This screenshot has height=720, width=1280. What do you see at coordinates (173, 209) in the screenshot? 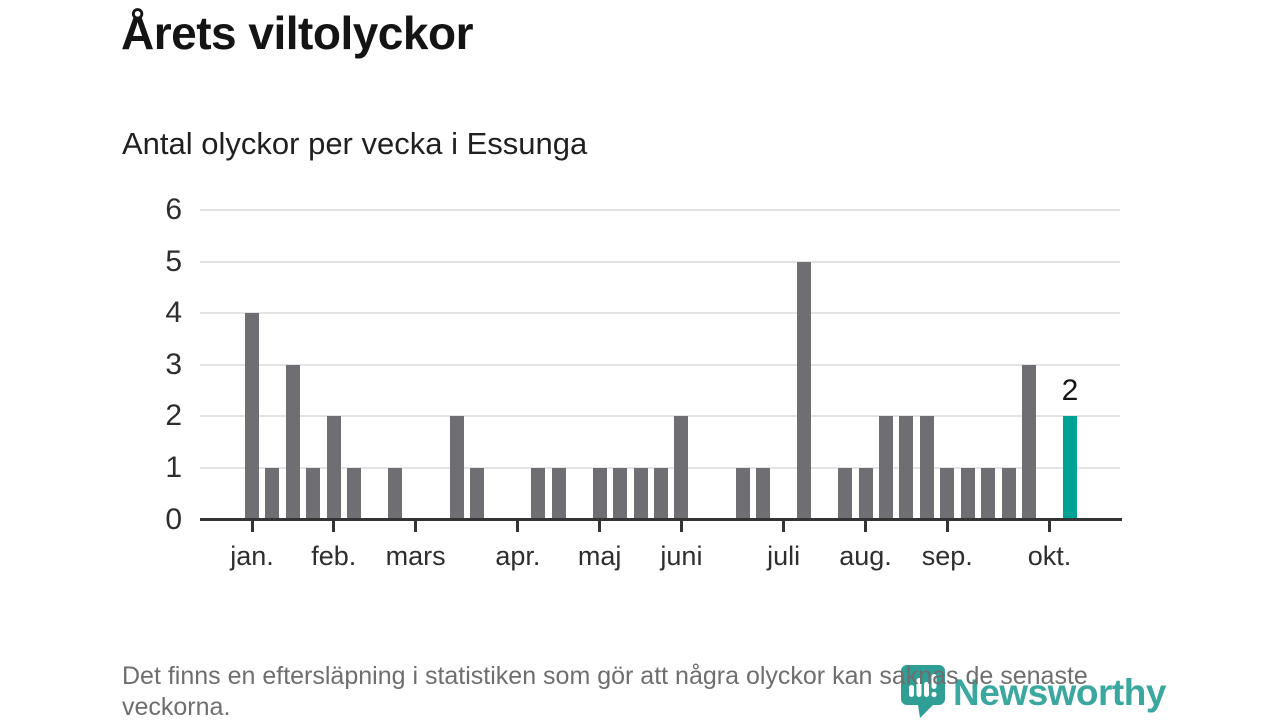
I see `y-axis-tick-label-6: 6` at bounding box center [173, 209].